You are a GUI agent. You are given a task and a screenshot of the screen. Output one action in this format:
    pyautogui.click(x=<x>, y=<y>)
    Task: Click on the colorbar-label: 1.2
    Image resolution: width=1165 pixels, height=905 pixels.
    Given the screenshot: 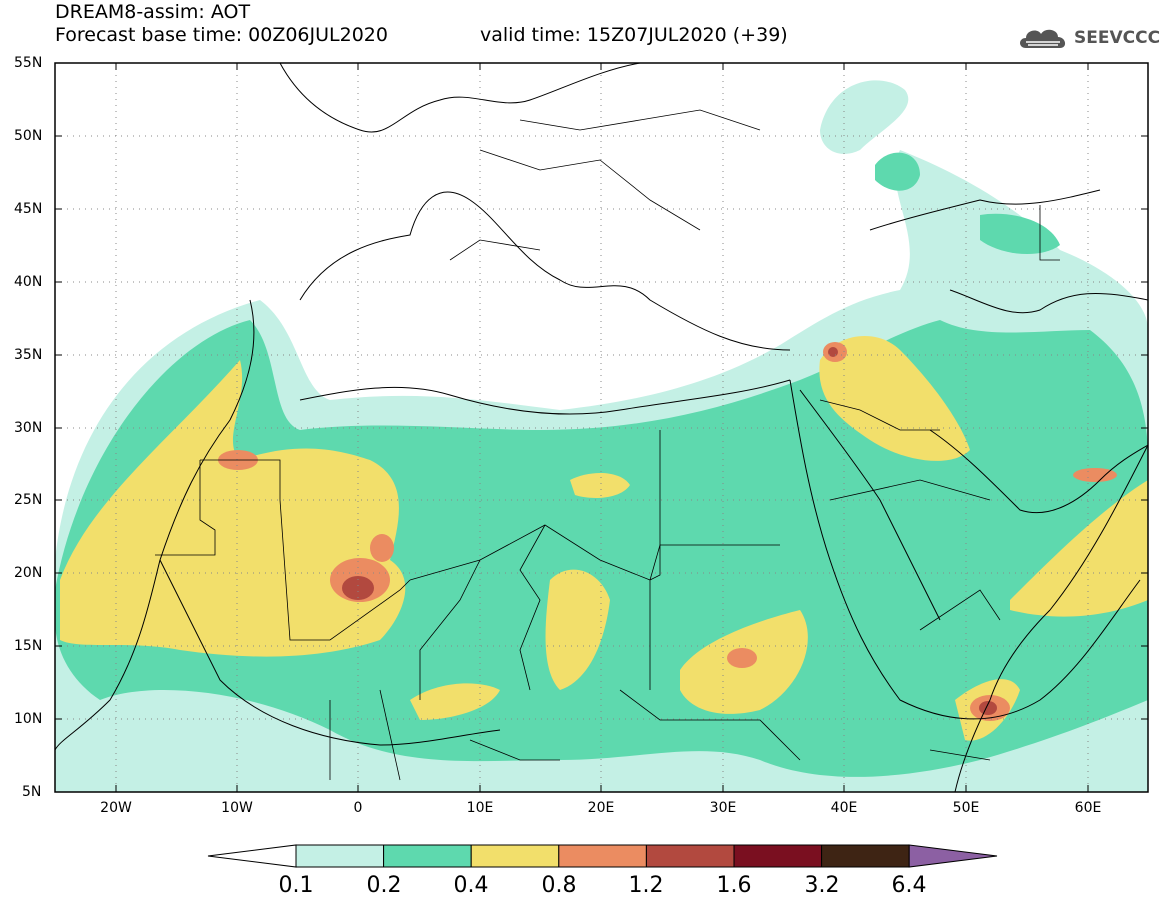 What is the action you would take?
    pyautogui.click(x=646, y=885)
    